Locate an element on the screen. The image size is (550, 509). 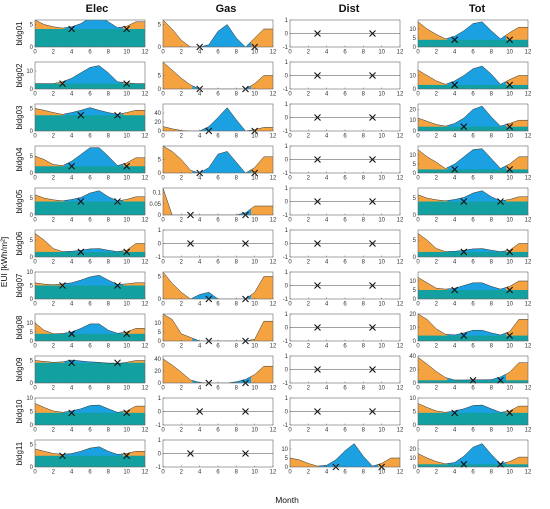
row-label-bldg05: bldg05 is located at coordinates (19, 201).